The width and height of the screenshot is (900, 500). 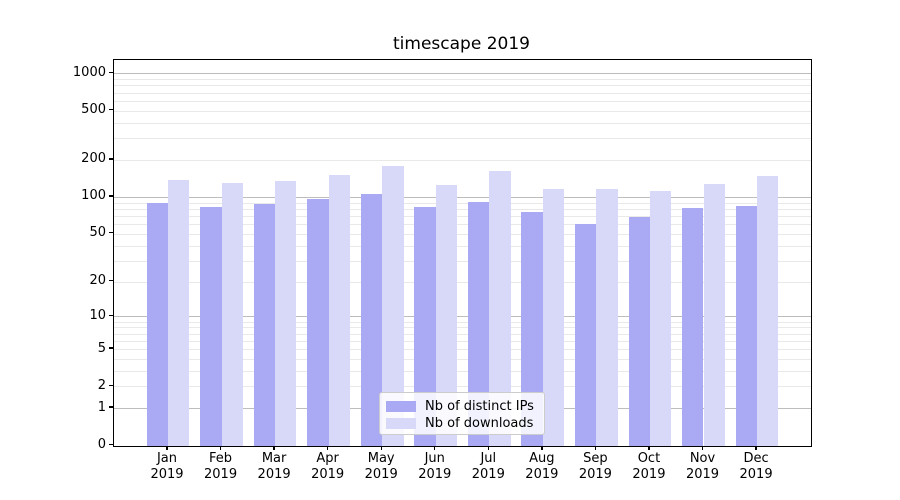 What do you see at coordinates (461, 406) in the screenshot?
I see `legend-row: Nb of distinct IPs` at bounding box center [461, 406].